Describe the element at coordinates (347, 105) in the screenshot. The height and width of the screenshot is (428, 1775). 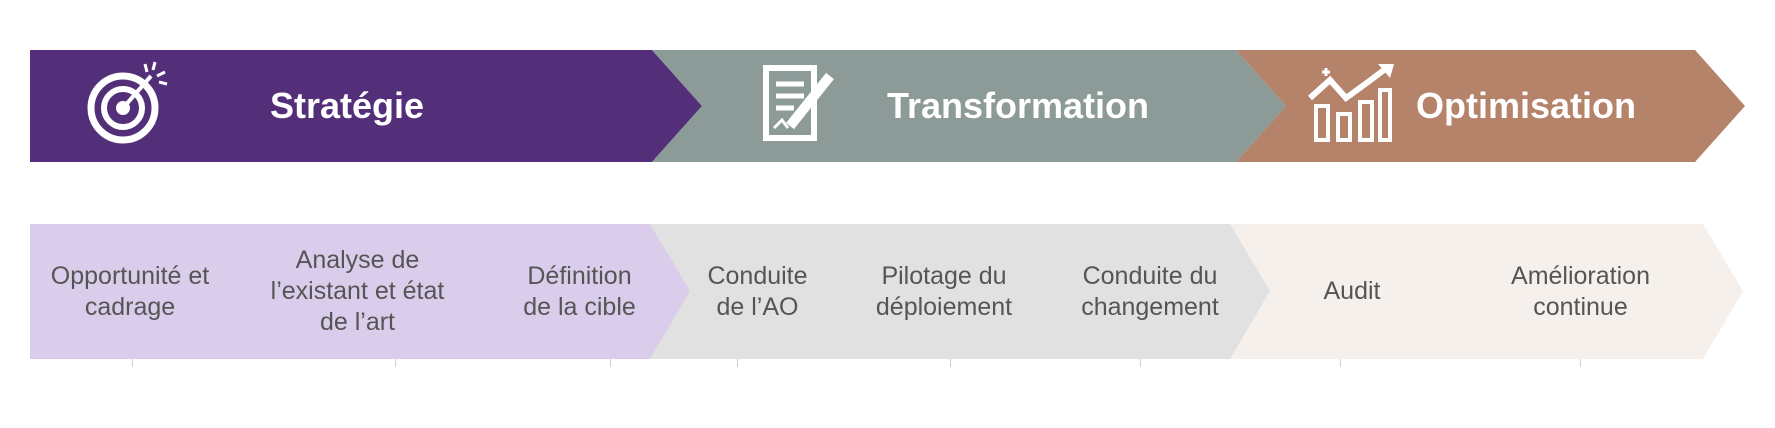
I see `phase-label: Stratégie` at that location.